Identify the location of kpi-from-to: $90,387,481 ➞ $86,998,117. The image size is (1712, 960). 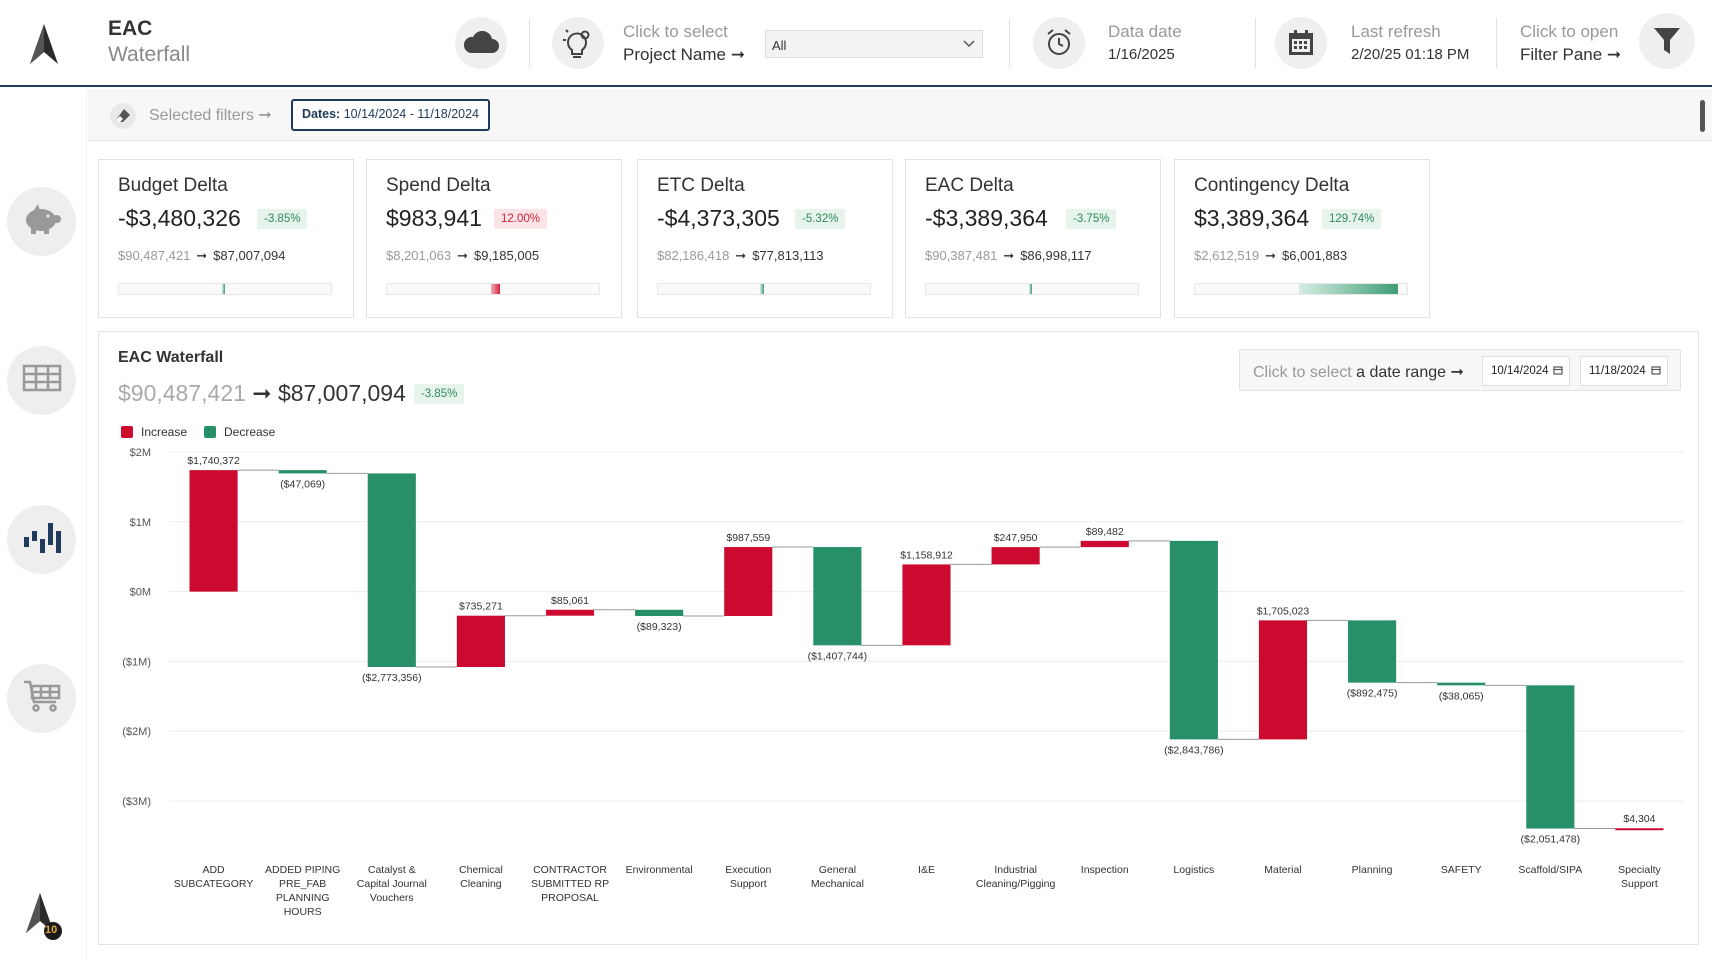
(1008, 255).